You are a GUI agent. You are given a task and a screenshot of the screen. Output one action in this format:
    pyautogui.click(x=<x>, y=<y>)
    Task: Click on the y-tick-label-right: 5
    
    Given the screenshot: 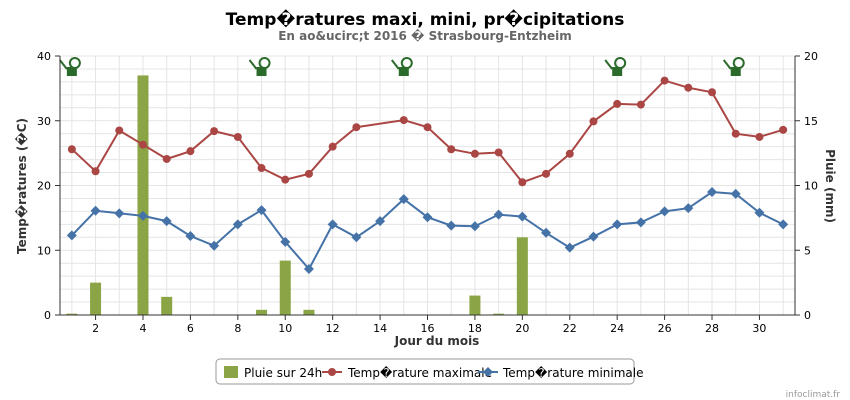 What is the action you would take?
    pyautogui.click(x=807, y=250)
    